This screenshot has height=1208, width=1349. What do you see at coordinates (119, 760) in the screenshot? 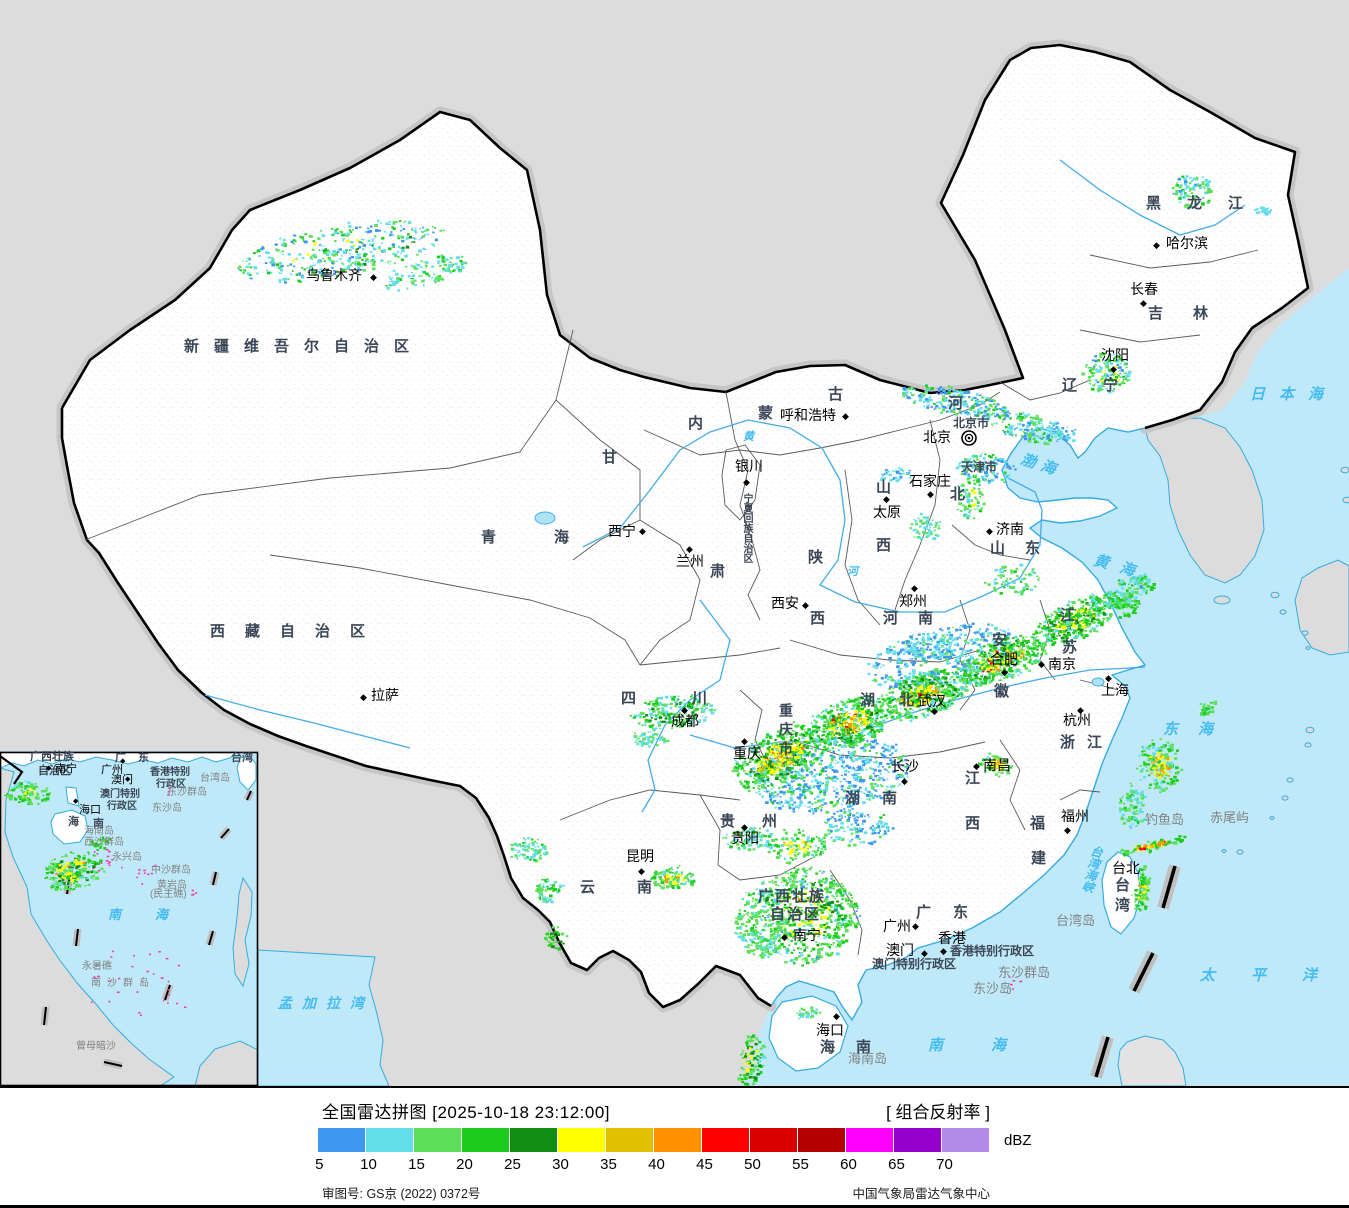
I see `inset-mainland` at bounding box center [119, 760].